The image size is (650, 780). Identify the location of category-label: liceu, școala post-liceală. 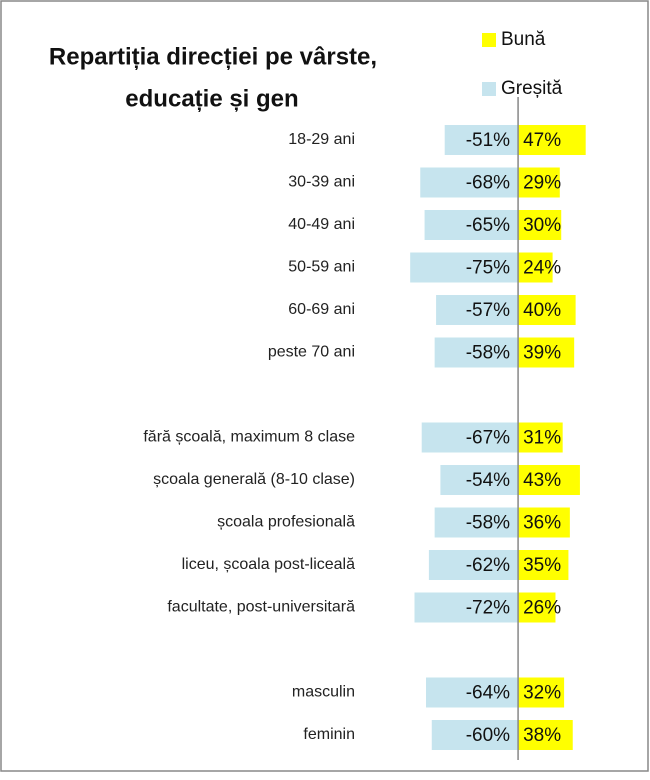
(269, 564).